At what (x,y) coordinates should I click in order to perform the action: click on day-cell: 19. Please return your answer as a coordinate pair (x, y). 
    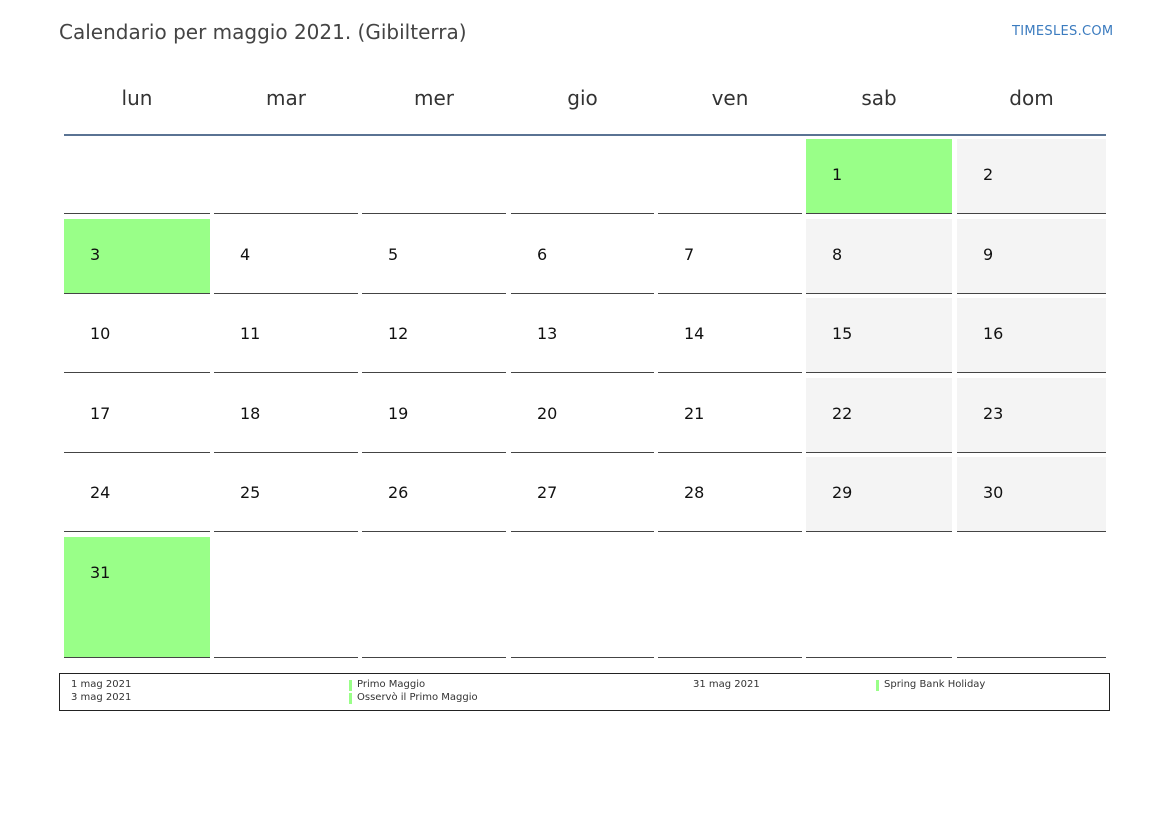
    Looking at the image, I should click on (434, 415).